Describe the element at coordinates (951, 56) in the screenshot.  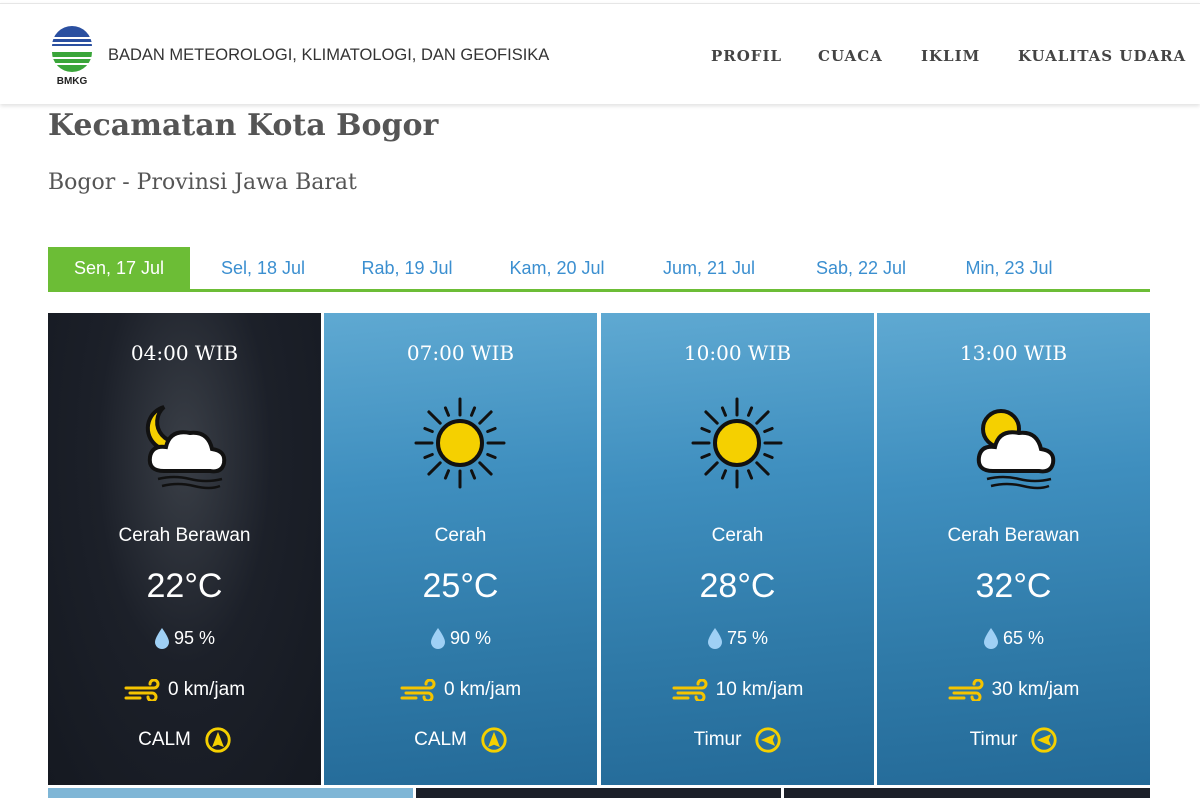
I see `nav-iklim: IKLIM` at that location.